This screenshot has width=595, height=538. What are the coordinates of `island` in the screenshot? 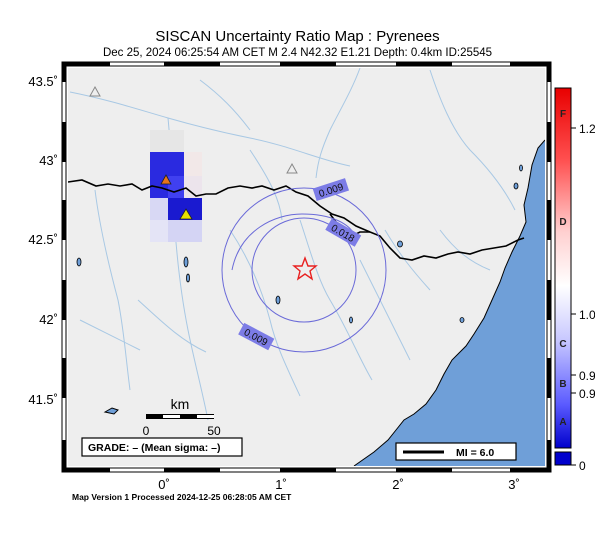 It's located at (111, 411).